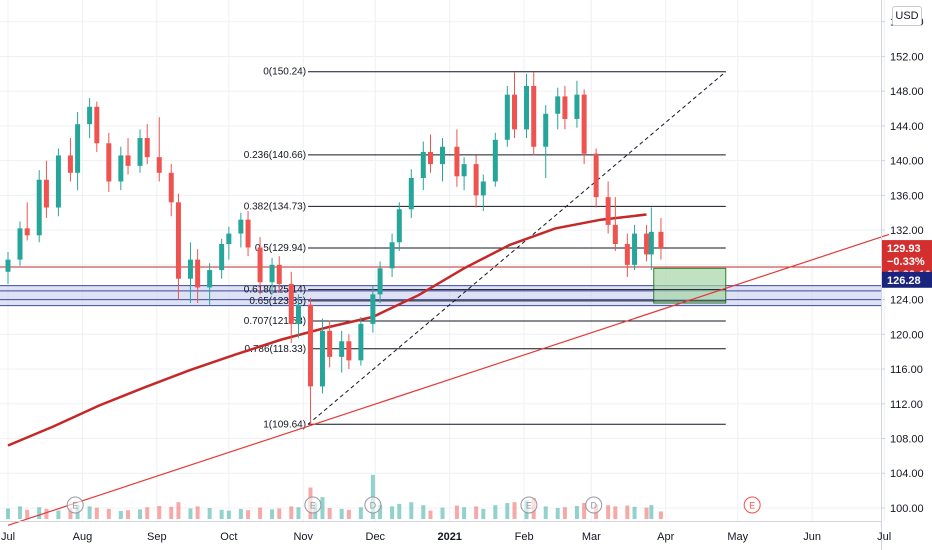 This screenshot has height=550, width=932. I want to click on price-tick-label: 132.00, so click(907, 231).